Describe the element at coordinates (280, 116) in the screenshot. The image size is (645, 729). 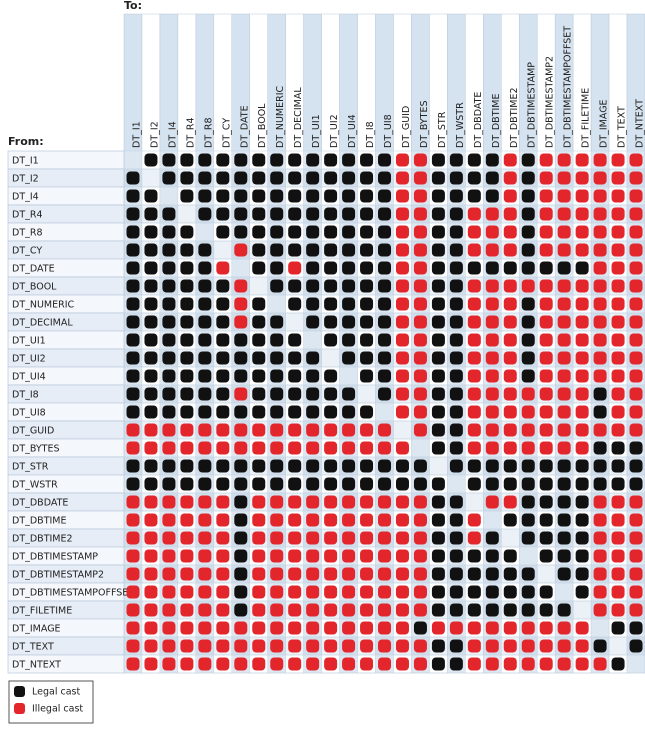
I see `column-label: DT_NUMERIC` at that location.